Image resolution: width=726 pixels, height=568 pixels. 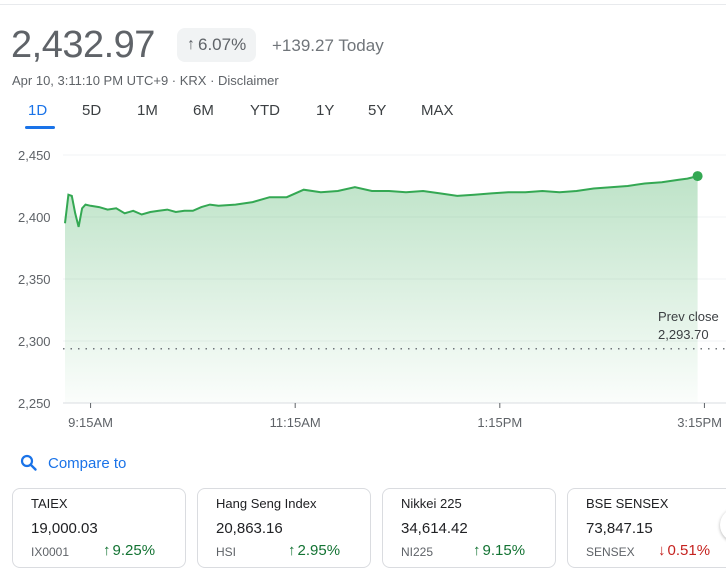 What do you see at coordinates (87, 463) in the screenshot?
I see `compare-to-label: Compare to` at bounding box center [87, 463].